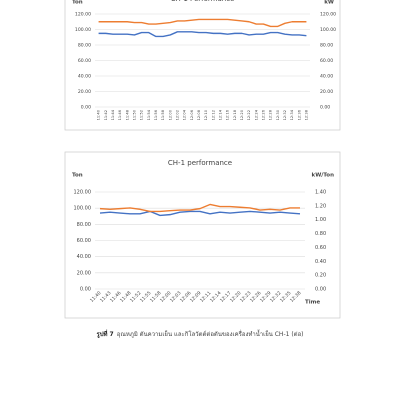 The image size is (400, 400). What do you see at coordinates (329, 3) in the screenshot?
I see `y2-axis-label: kW` at bounding box center [329, 3].